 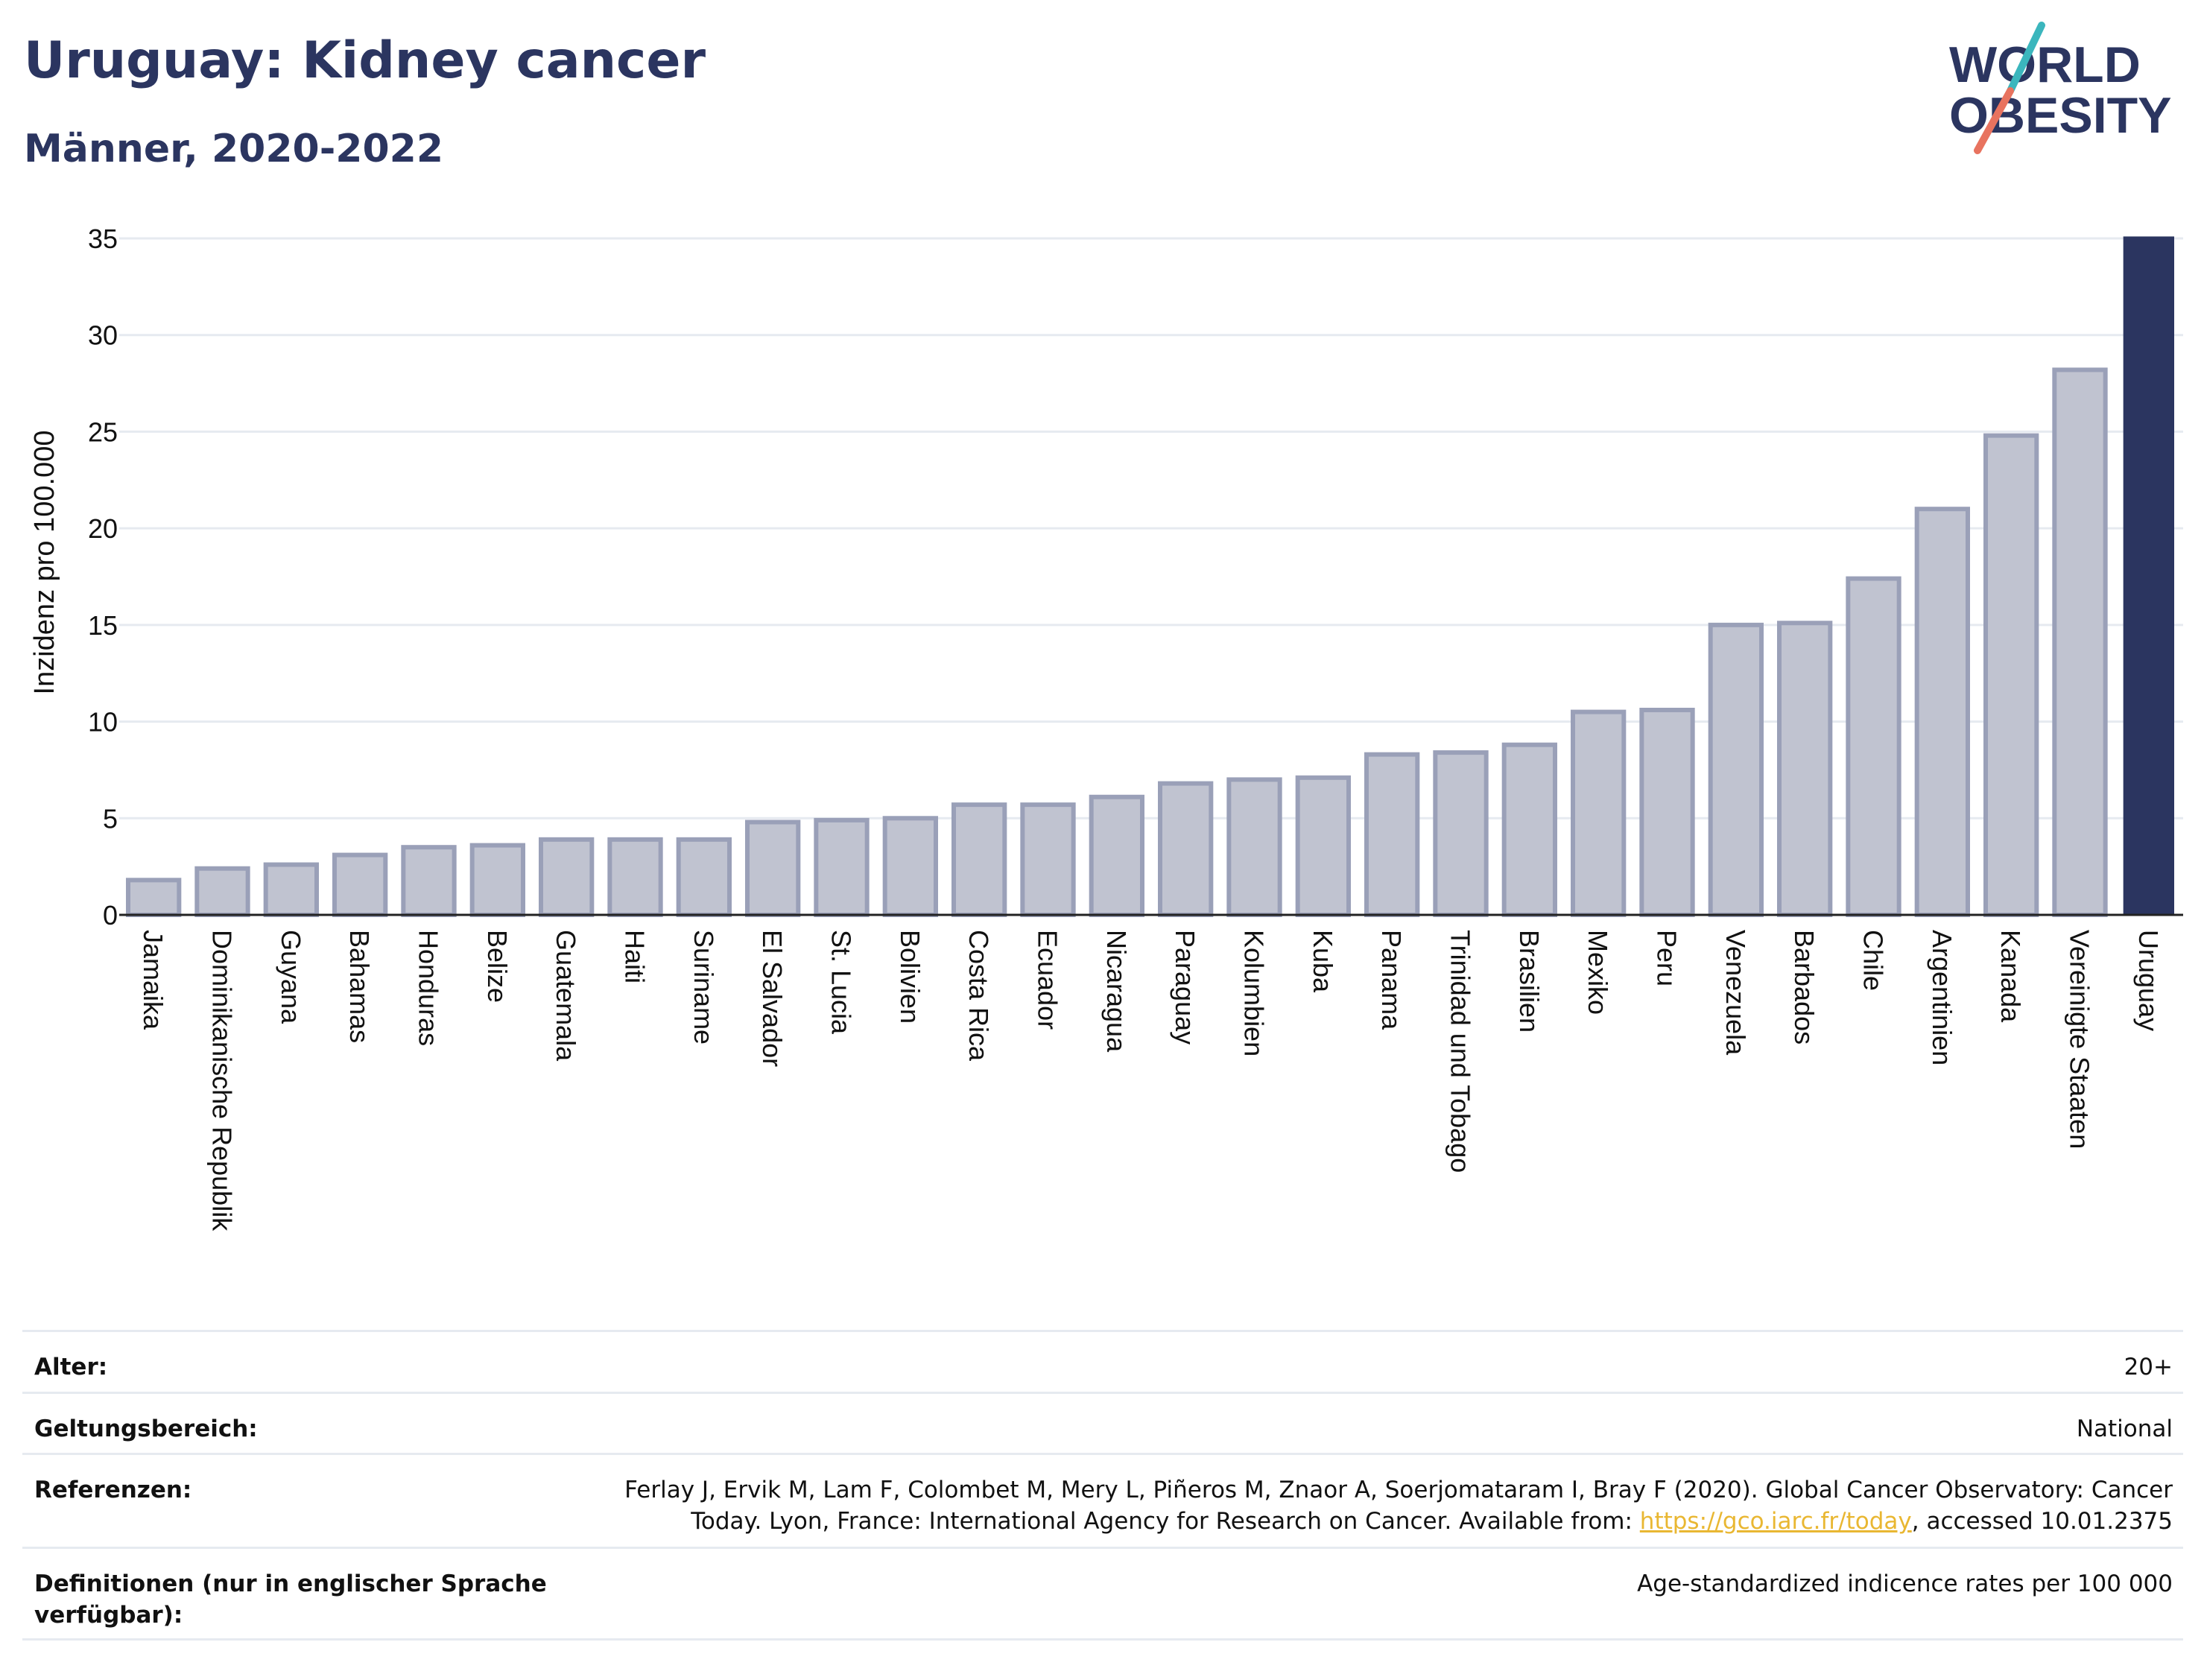 What do you see at coordinates (1461, 834) in the screenshot?
I see `bar-trinidad-und-tobago` at bounding box center [1461, 834].